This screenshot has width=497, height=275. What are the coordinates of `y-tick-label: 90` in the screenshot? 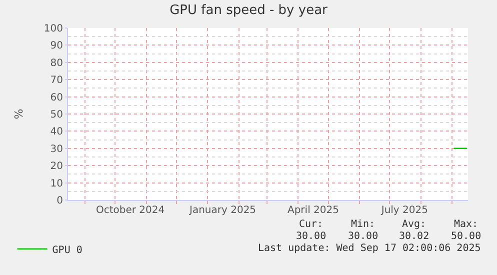 It's located at (56, 46).